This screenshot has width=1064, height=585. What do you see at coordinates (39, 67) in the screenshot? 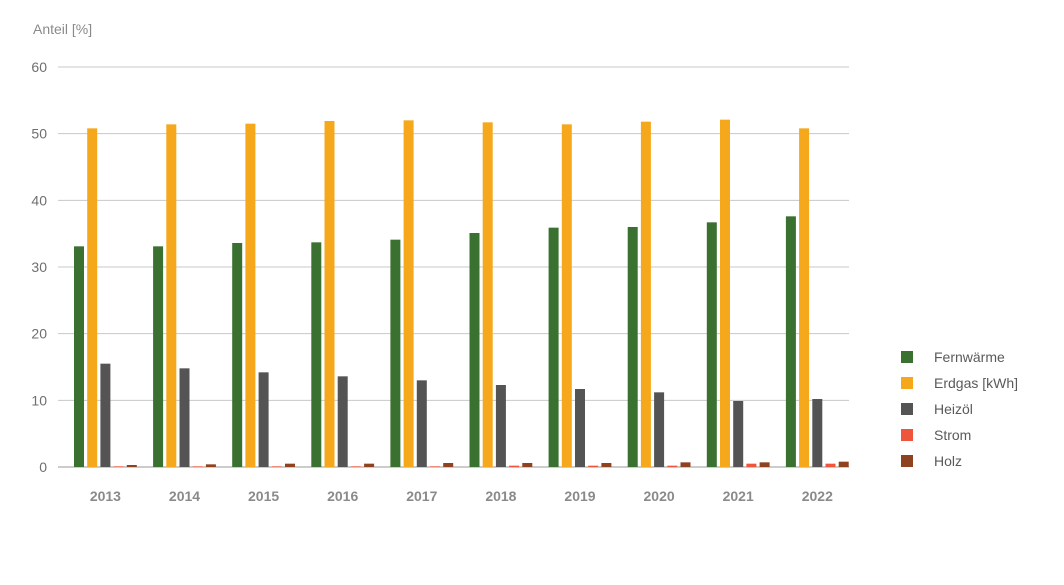
I see `y-tick-label: 60` at bounding box center [39, 67].